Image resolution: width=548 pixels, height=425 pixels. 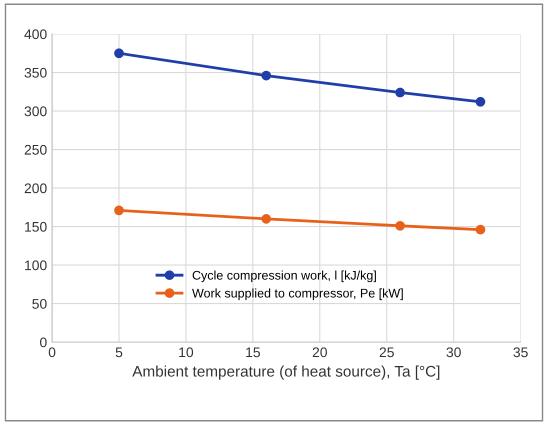 I want to click on y-tick-label: 0, so click(x=43, y=342).